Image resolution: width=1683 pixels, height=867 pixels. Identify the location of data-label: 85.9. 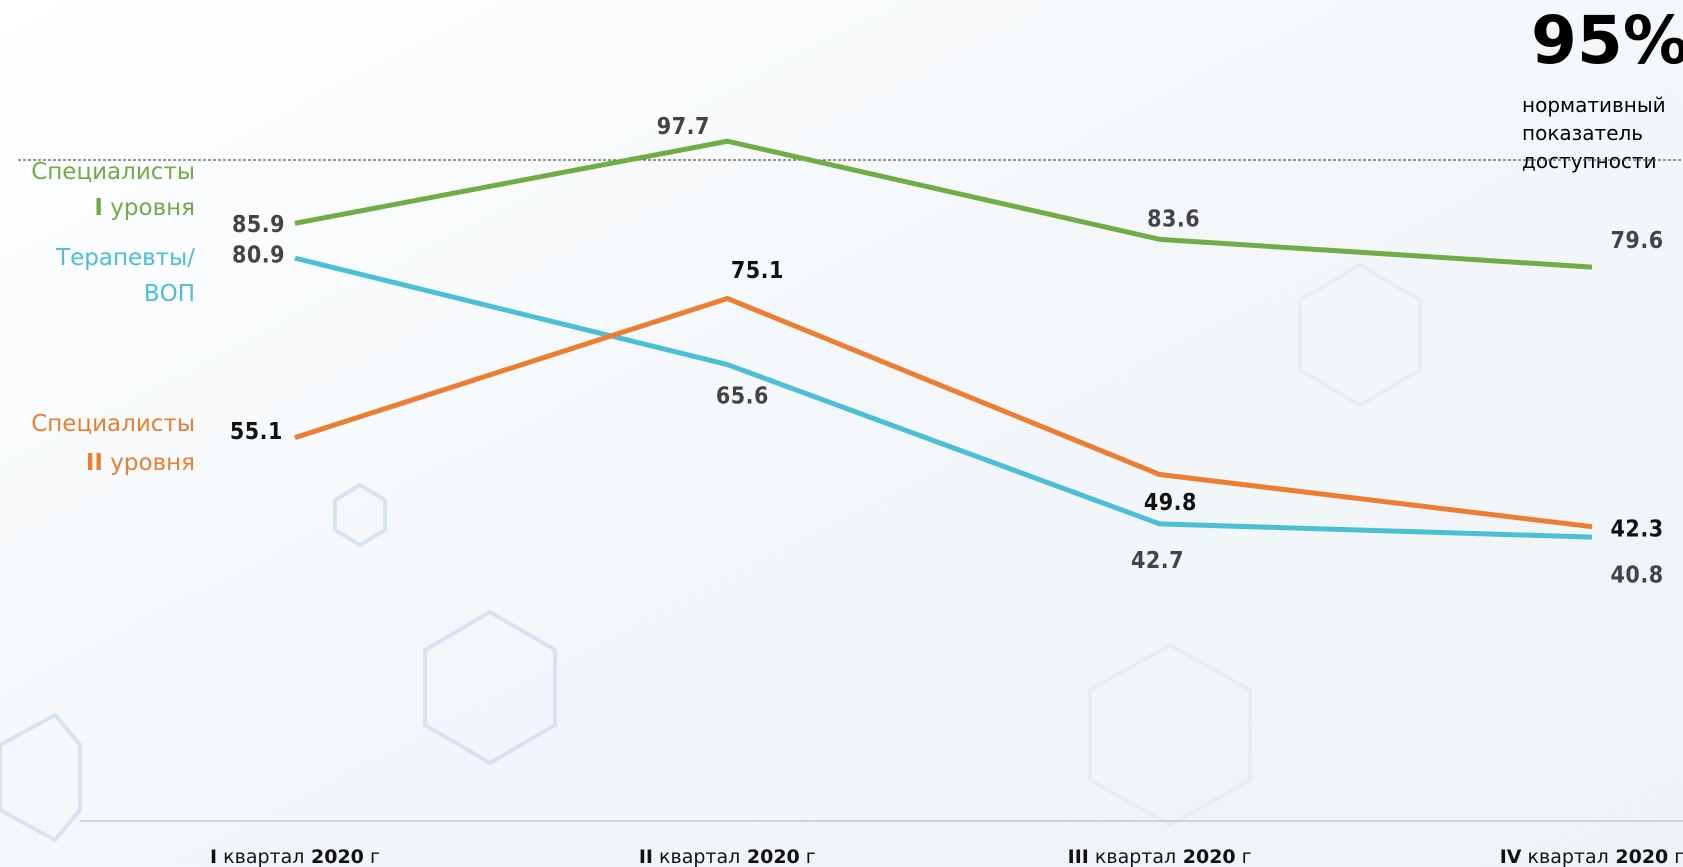
(258, 225).